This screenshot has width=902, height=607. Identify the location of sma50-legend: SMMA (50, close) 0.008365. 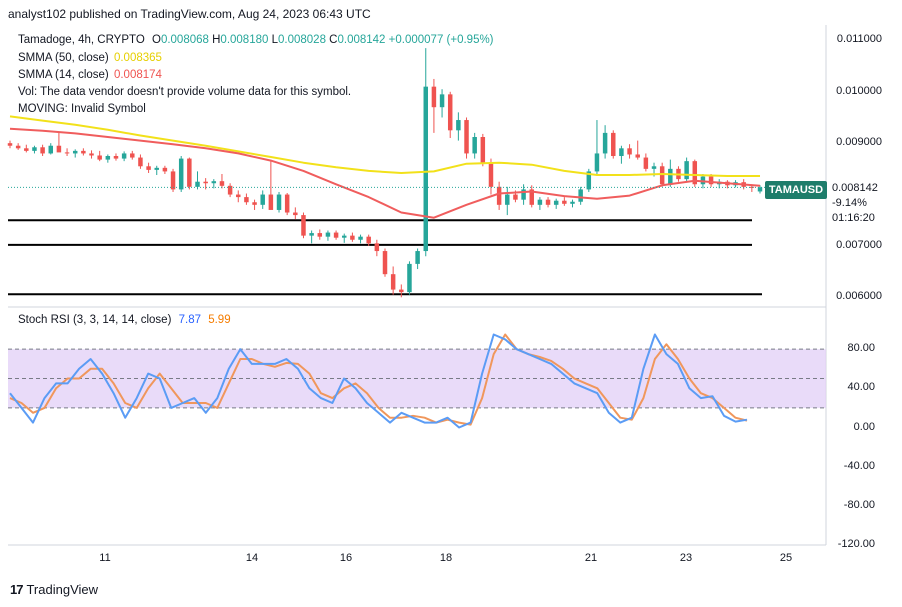
(90, 58).